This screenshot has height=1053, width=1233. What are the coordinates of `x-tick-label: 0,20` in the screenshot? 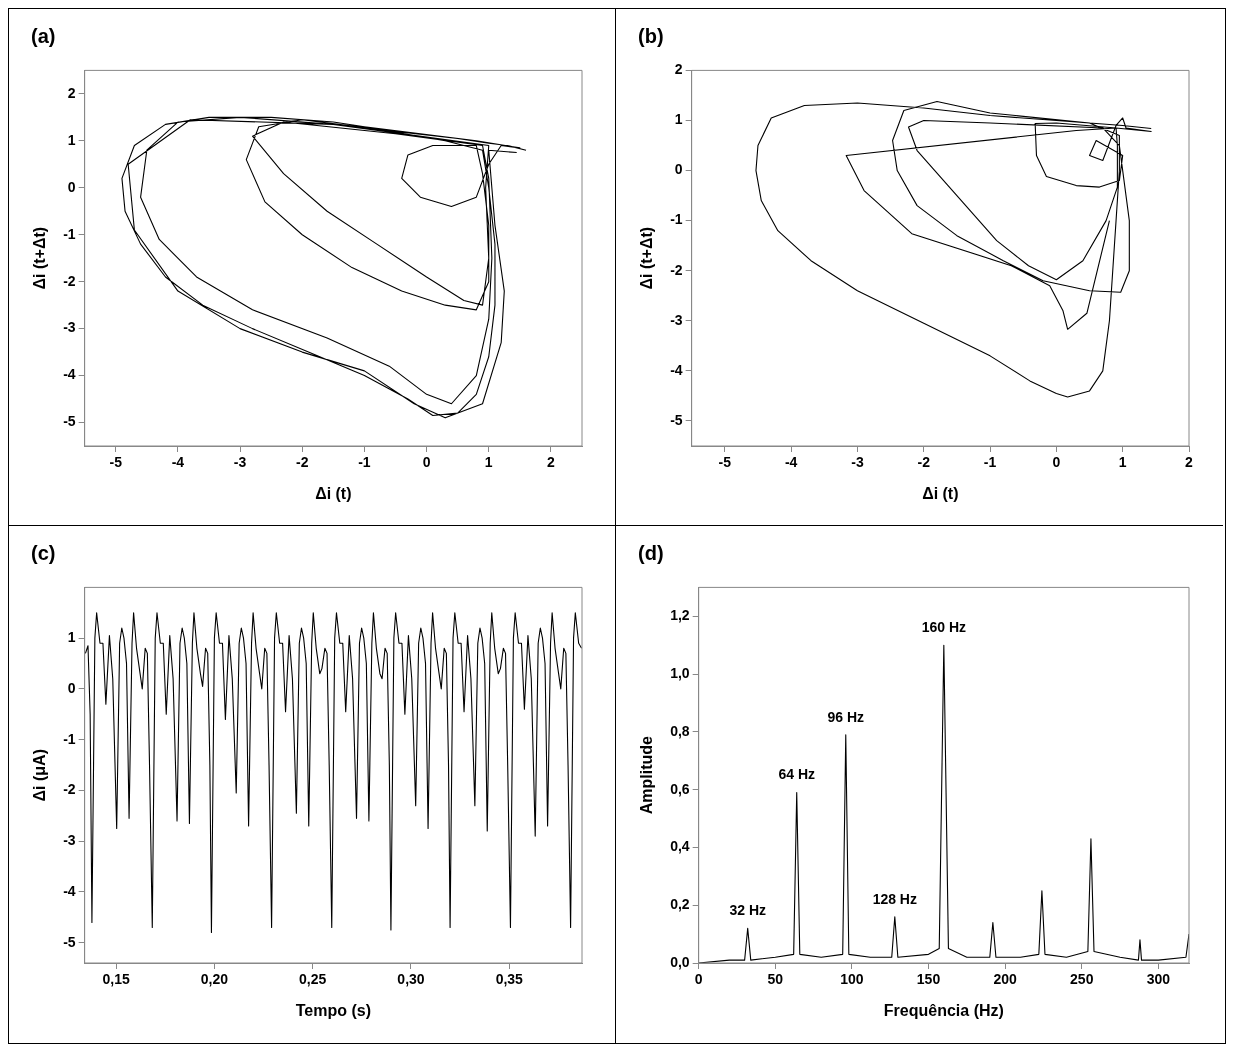 It's located at (214, 979).